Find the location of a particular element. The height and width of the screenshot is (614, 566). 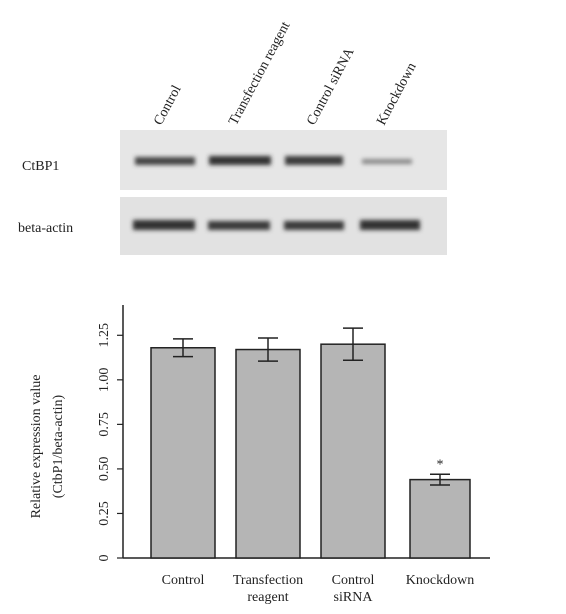

row-label: beta-actin is located at coordinates (45, 228).